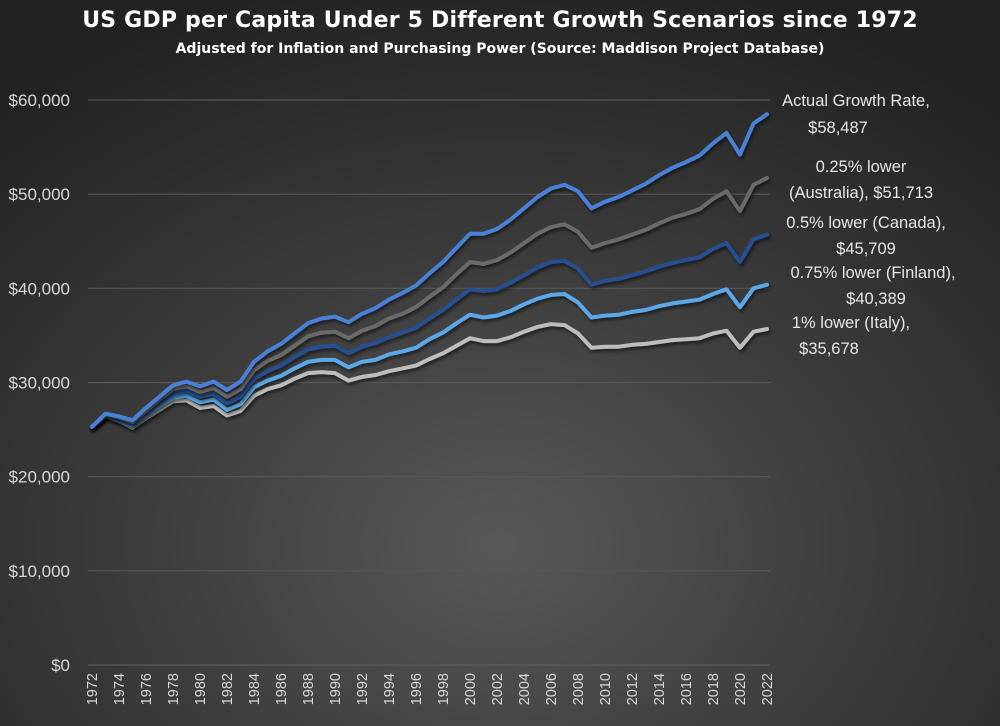 The width and height of the screenshot is (1000, 726). What do you see at coordinates (838, 128) in the screenshot?
I see `data-label-0: $58,487` at bounding box center [838, 128].